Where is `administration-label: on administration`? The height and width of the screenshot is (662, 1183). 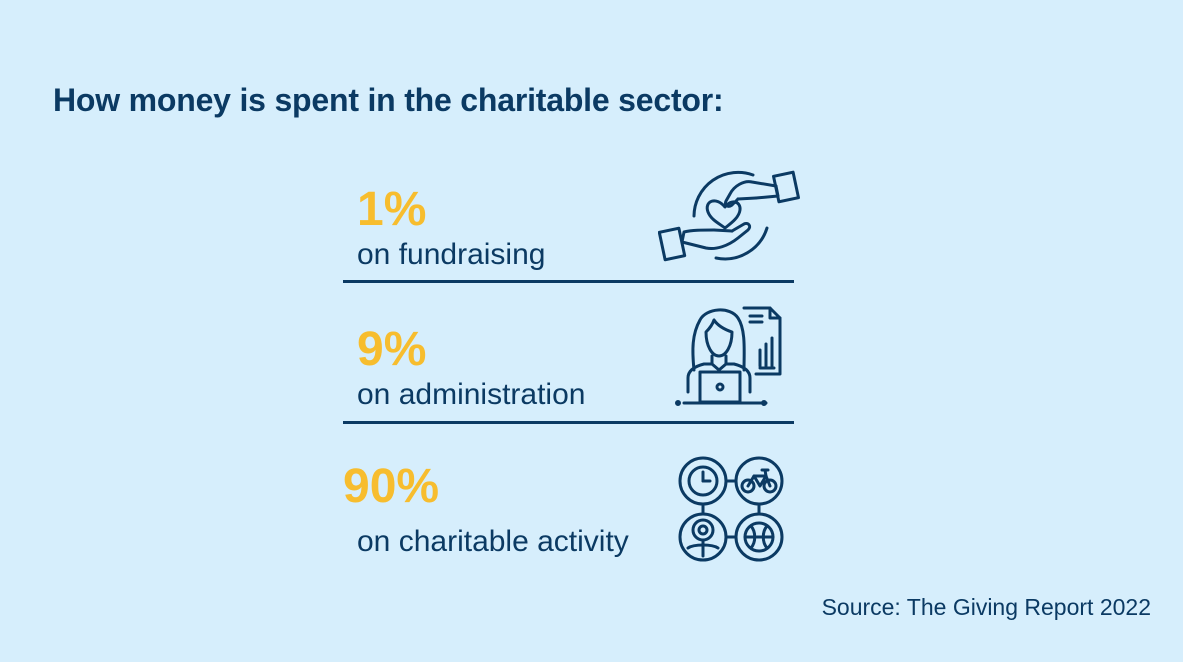 administration-label: on administration is located at coordinates (471, 394).